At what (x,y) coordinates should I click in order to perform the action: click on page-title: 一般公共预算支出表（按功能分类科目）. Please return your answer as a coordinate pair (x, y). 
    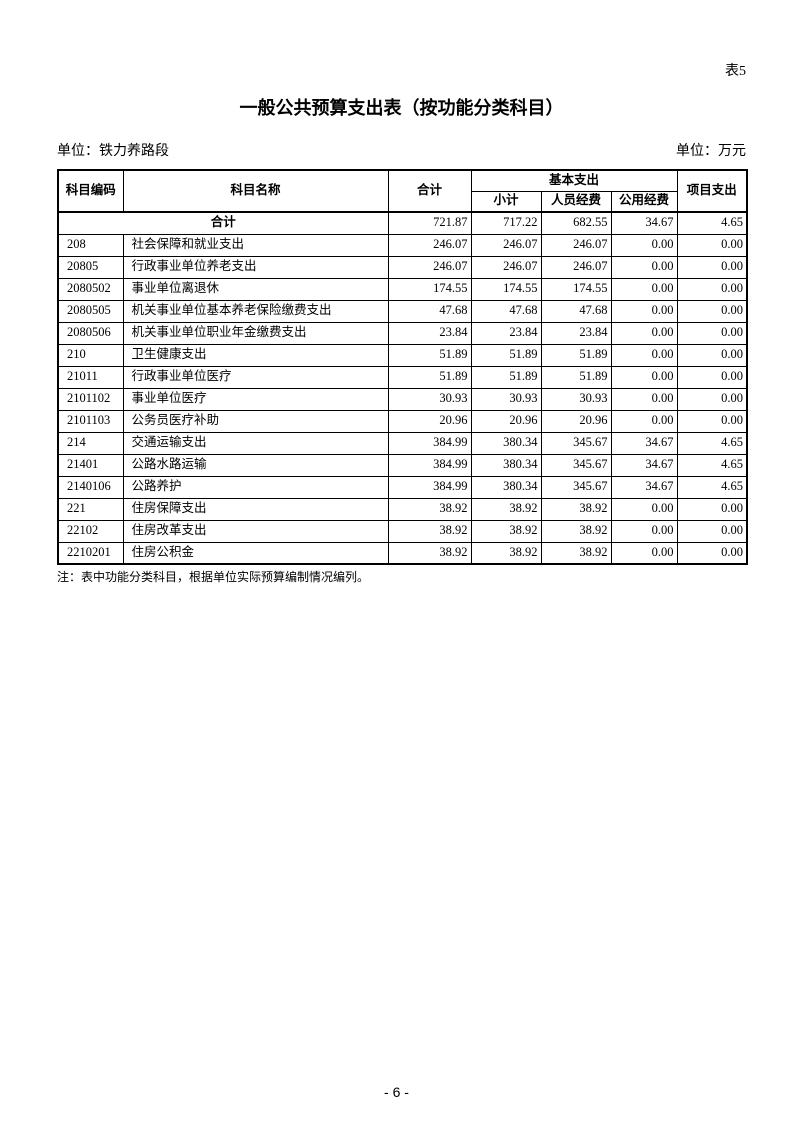
    Looking at the image, I should click on (401, 108).